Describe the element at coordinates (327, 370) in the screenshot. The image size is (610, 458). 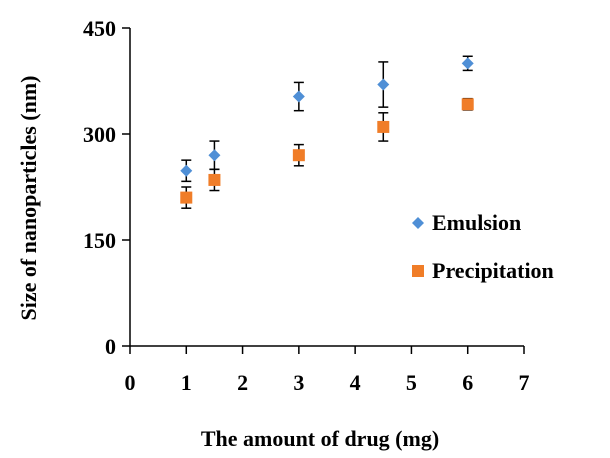
I see `x-ticks: 0 1 2 3 4 5 6 7` at that location.